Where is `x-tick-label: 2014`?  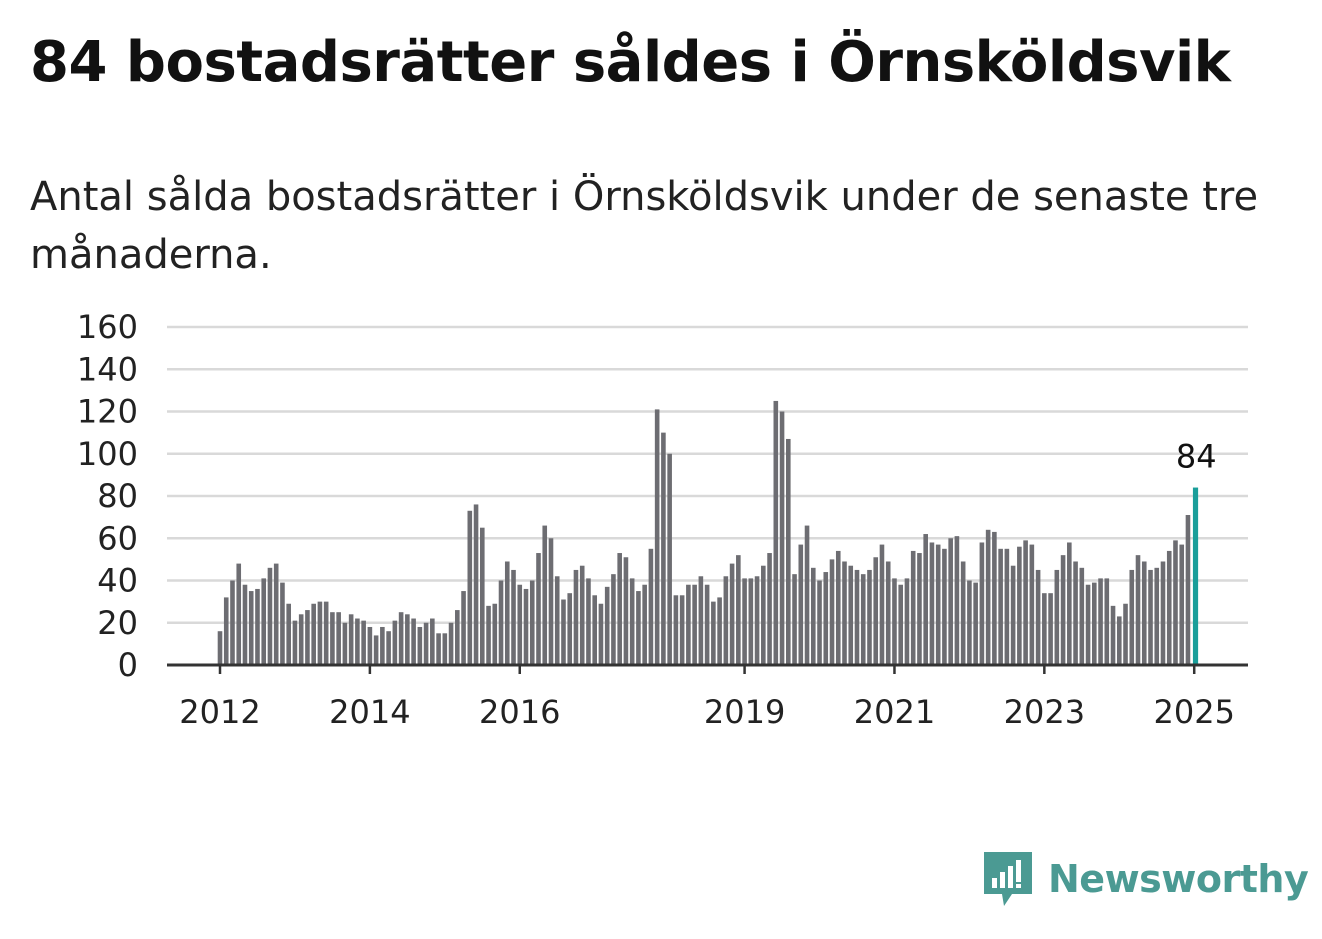 x-tick-label: 2014 is located at coordinates (369, 712).